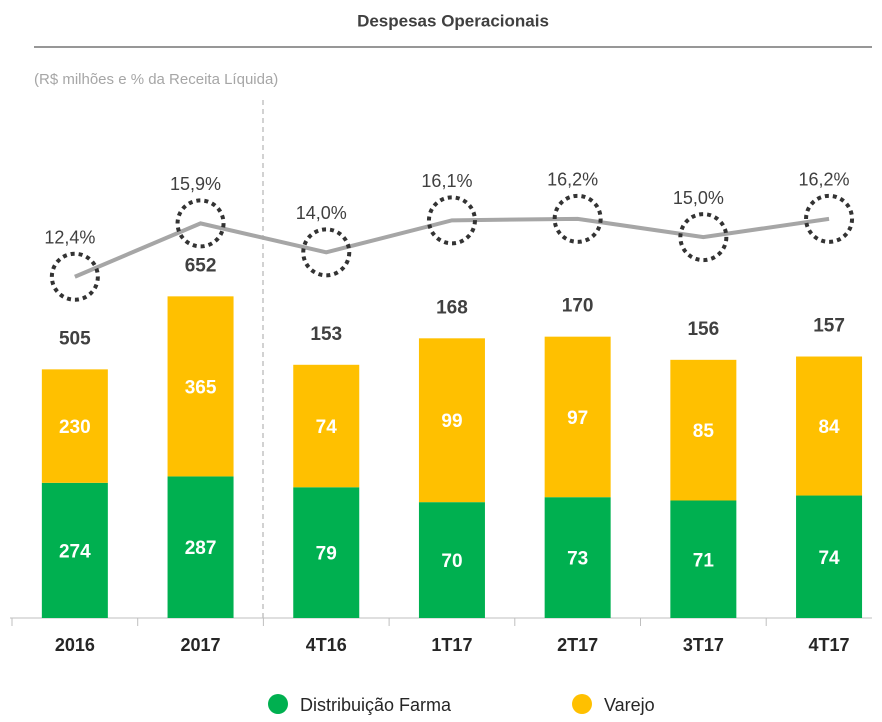  I want to click on line, so click(452, 247).